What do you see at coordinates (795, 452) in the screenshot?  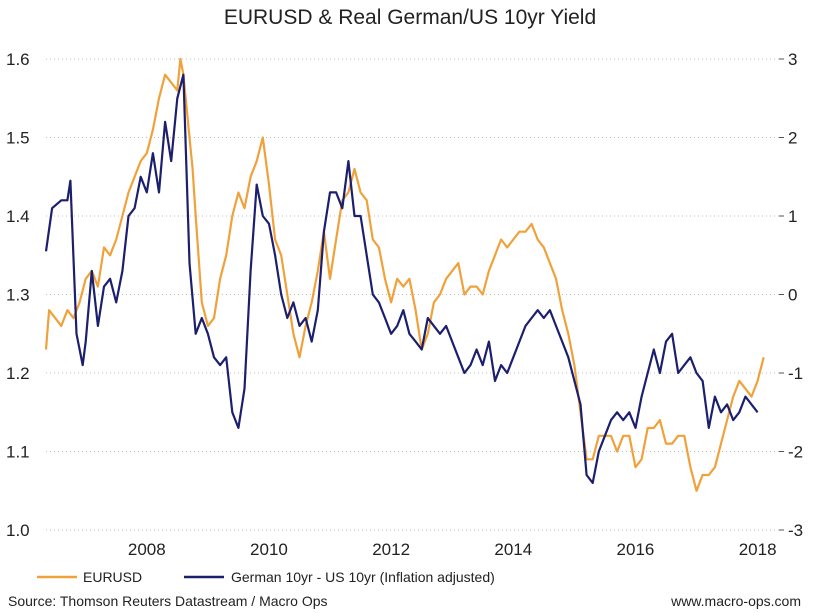 I see `y-right-tick-label: -2` at bounding box center [795, 452].